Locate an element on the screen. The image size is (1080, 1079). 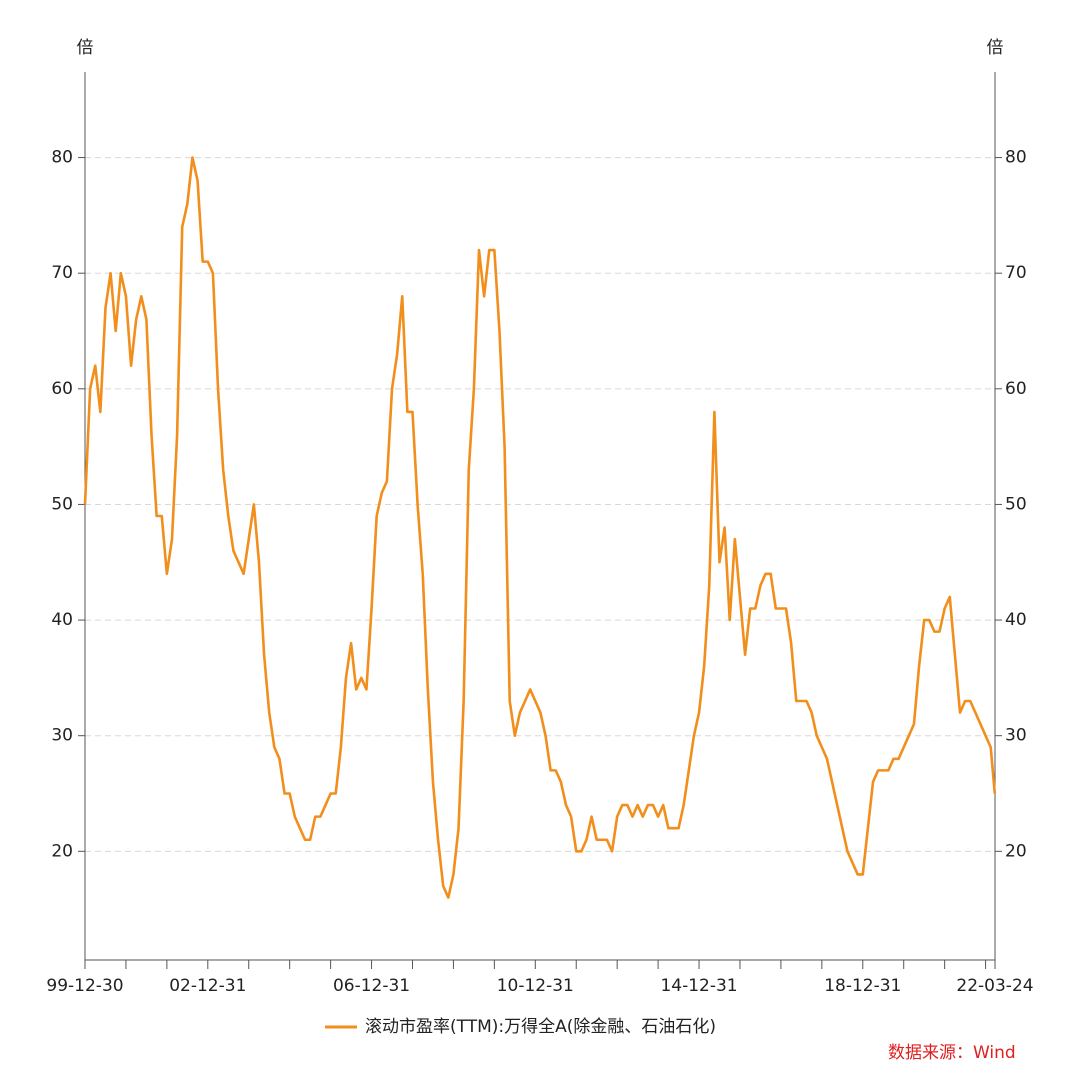
y2-tick-label: 30 is located at coordinates (1016, 736).